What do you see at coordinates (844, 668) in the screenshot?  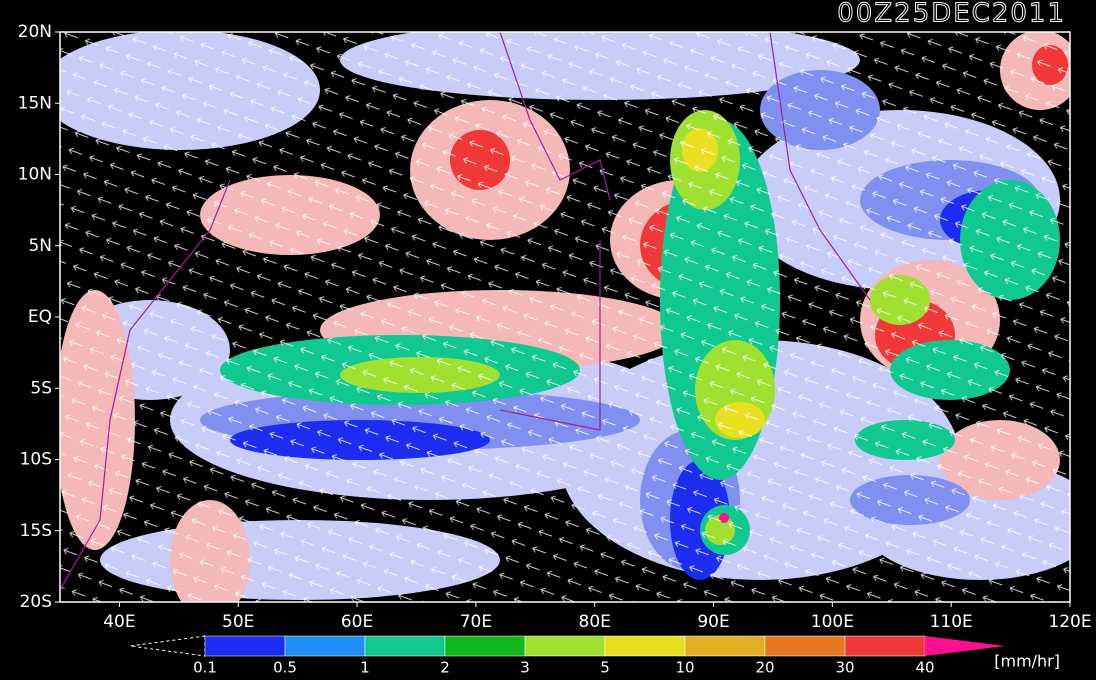 I see `colorbar-label: 30` at bounding box center [844, 668].